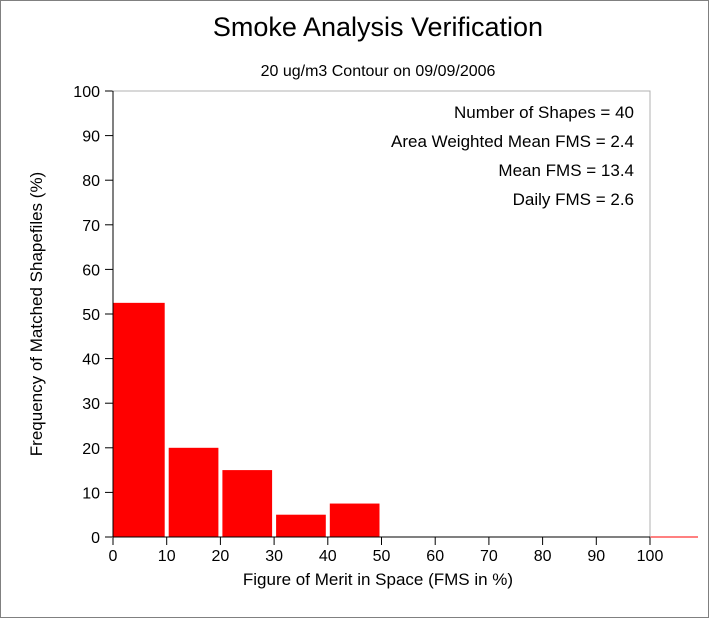 The height and width of the screenshot is (618, 709). I want to click on stat-line: Mean FMS = 13.4, so click(566, 170).